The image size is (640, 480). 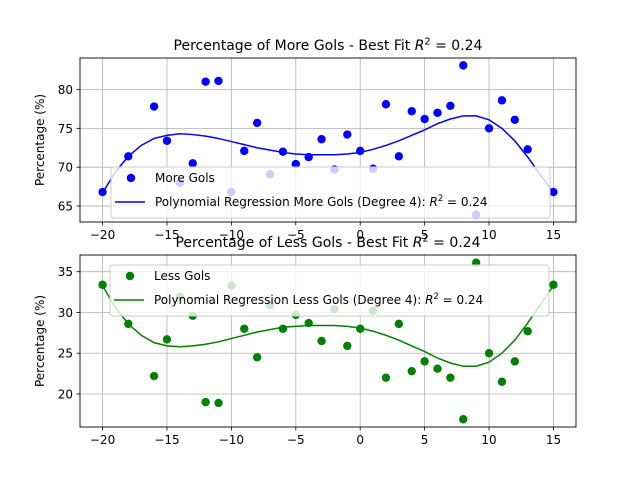 What do you see at coordinates (293, 243) in the screenshot?
I see `chart-title-text: Percentage of Less Gols - Best Fit` at bounding box center [293, 243].